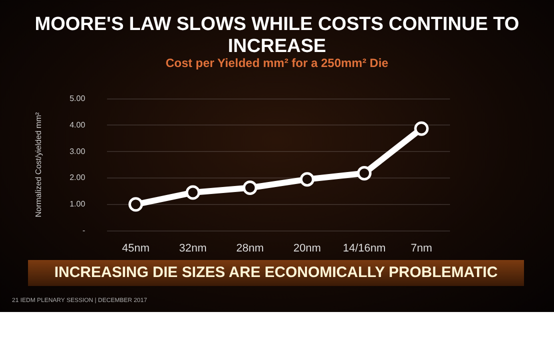 The height and width of the screenshot is (337, 554). What do you see at coordinates (39, 165) in the screenshot?
I see `y-axis-title: Normalized Cost/yielded mm²` at bounding box center [39, 165].